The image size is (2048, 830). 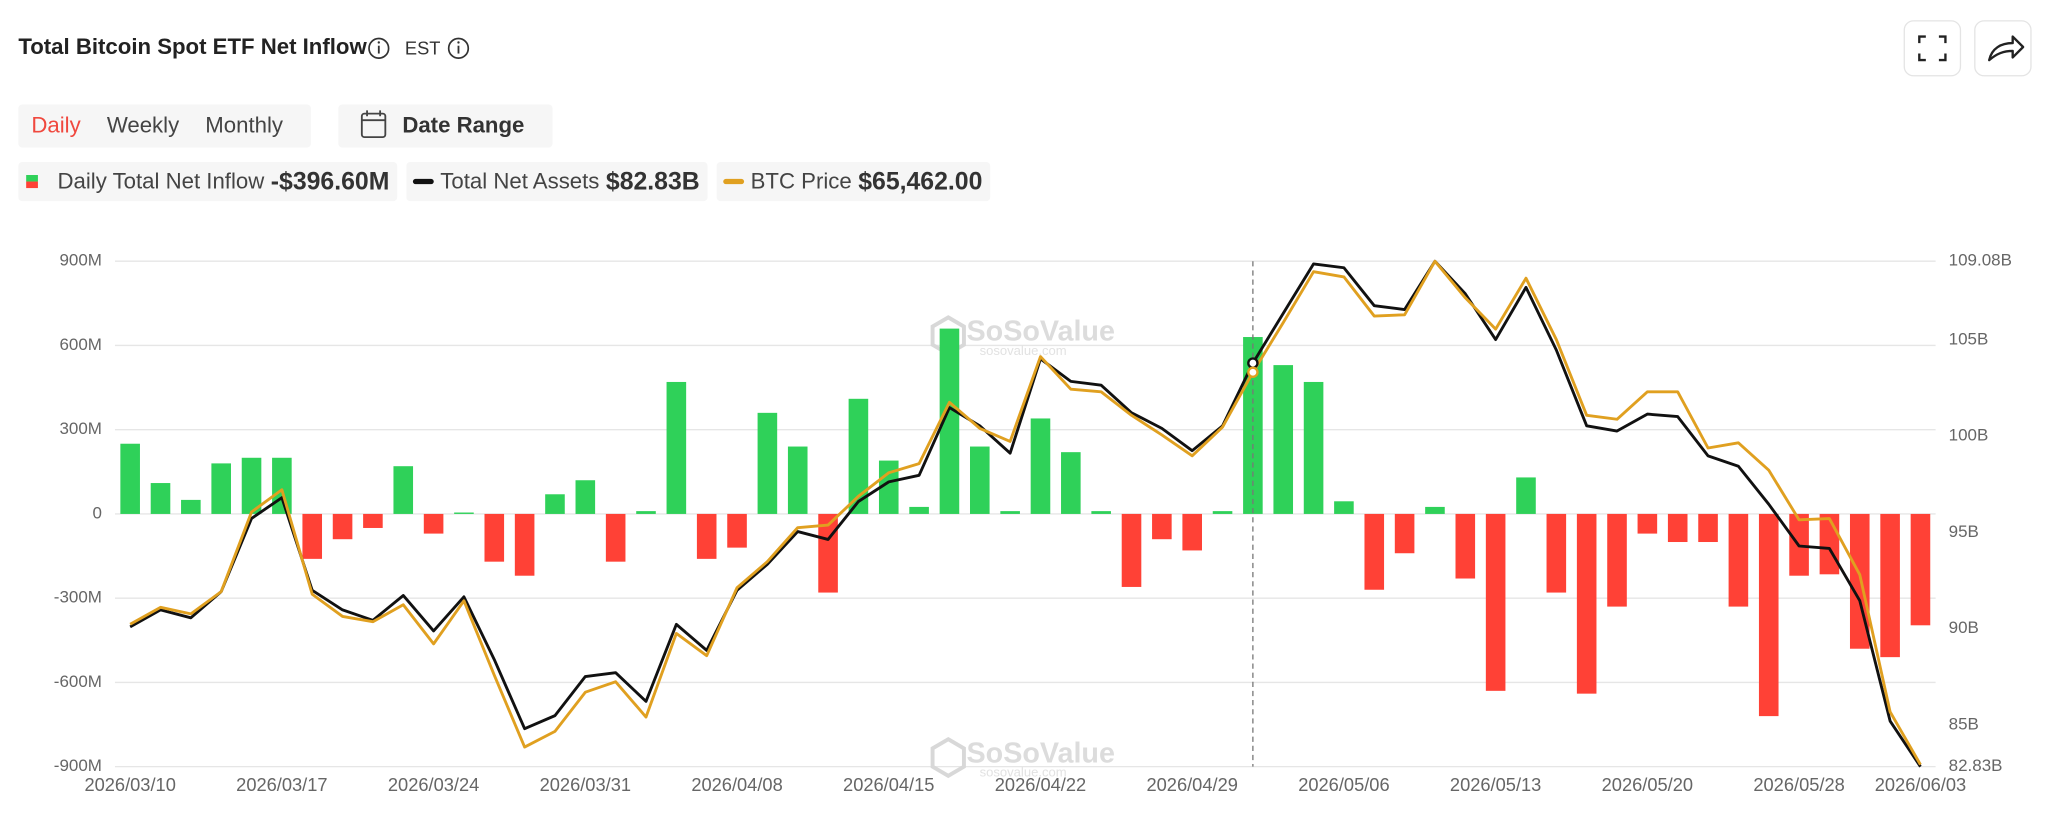 I want to click on x-tick-label: 2026/04/08, so click(x=736, y=784).